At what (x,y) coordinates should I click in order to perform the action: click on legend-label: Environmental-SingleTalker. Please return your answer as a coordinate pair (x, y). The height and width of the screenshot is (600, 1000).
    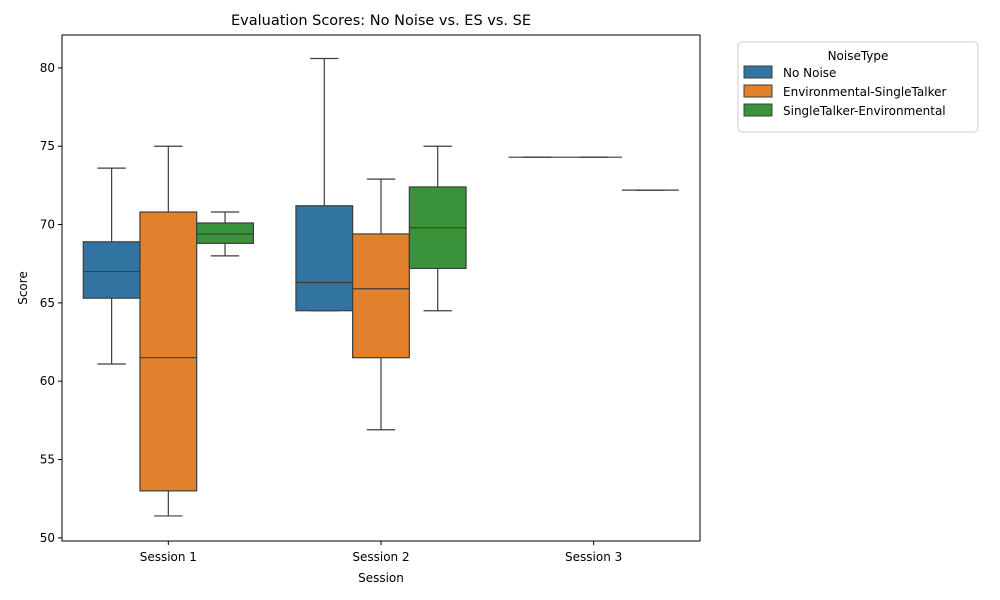
    Looking at the image, I should click on (864, 92).